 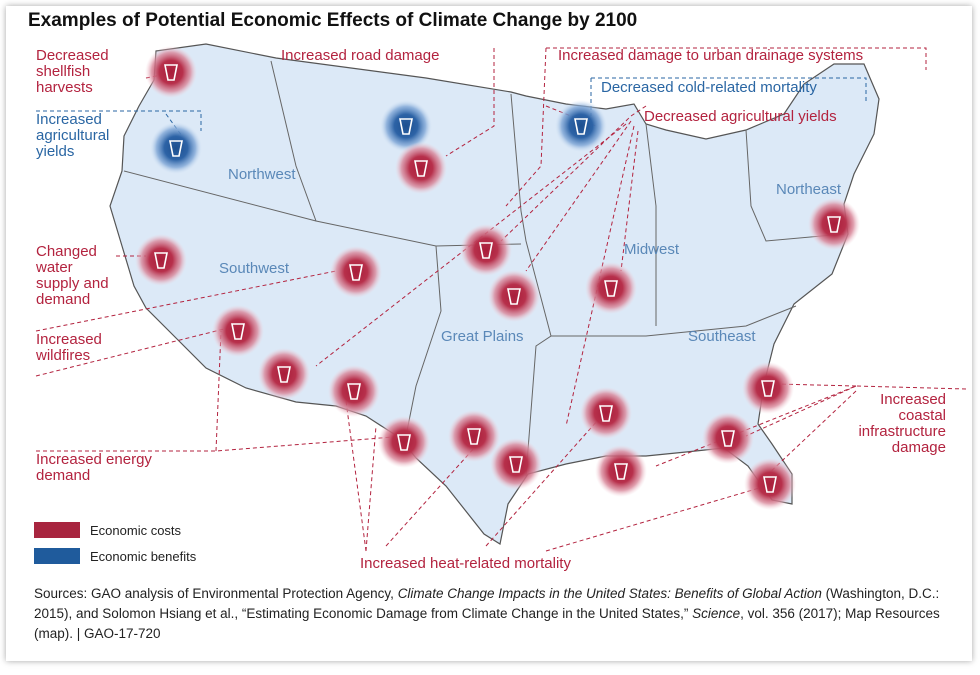 I want to click on effect-line: supply and, so click(x=72, y=283).